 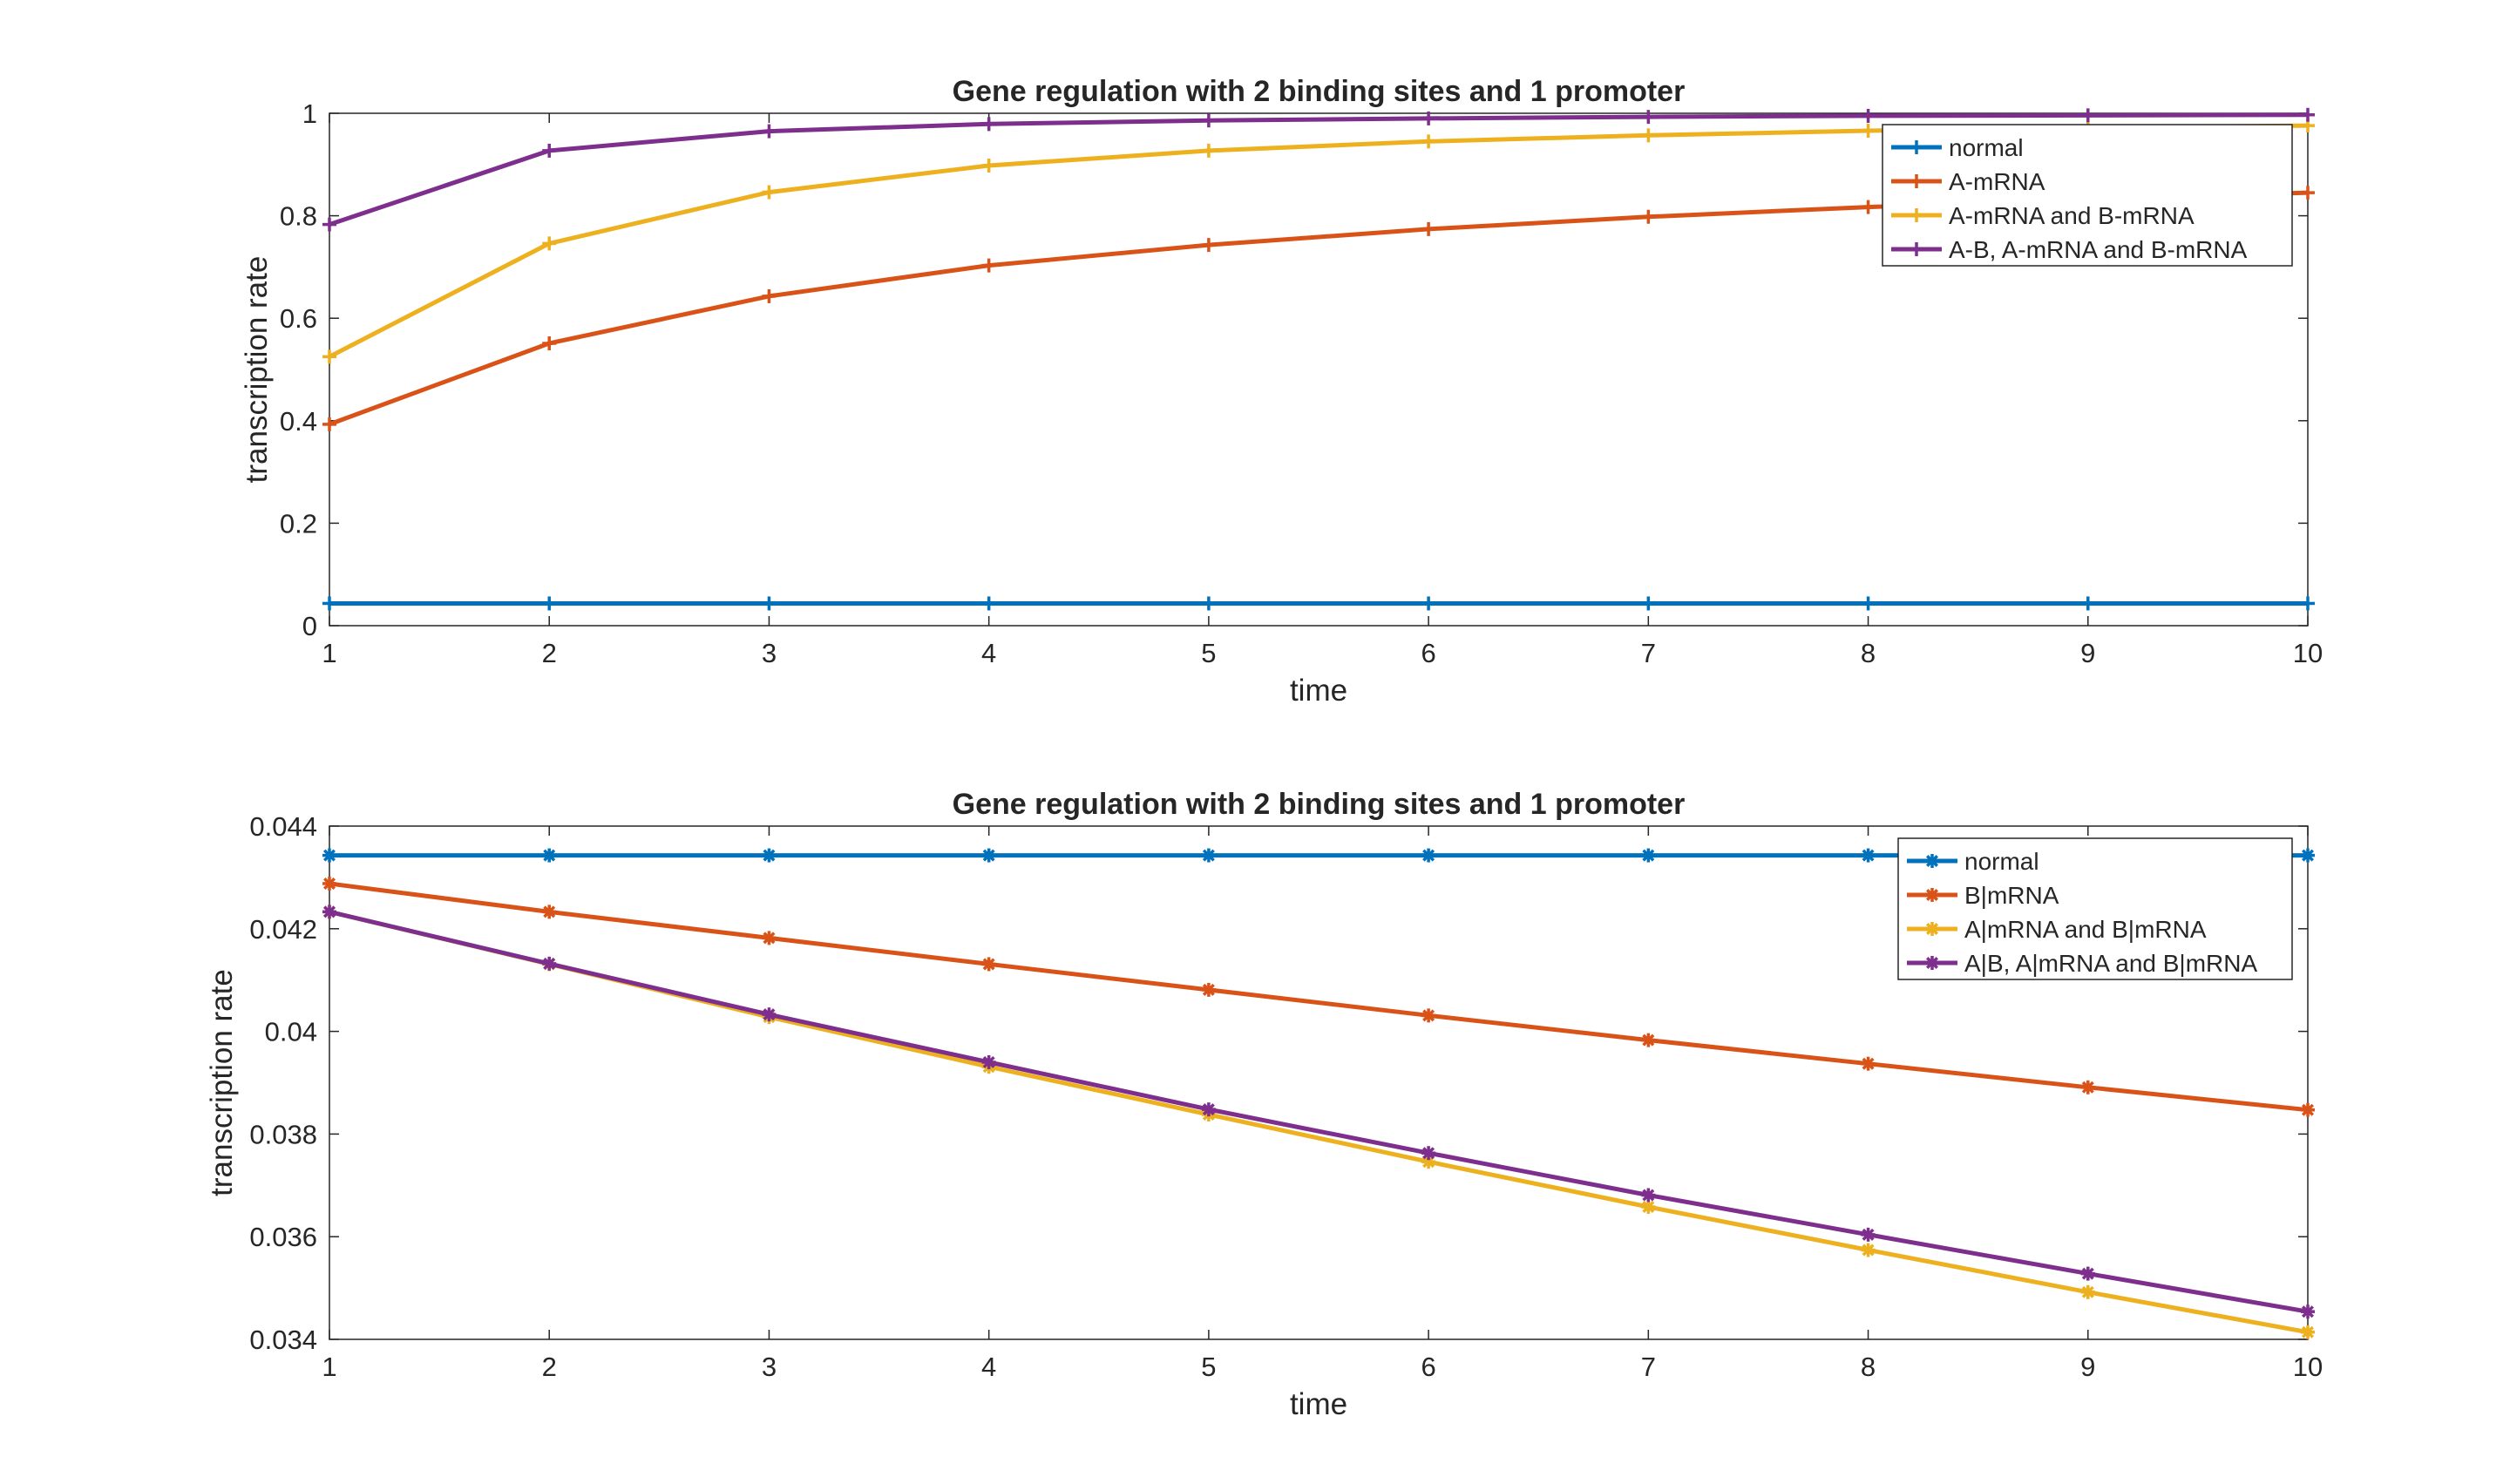 I want to click on legend-item: A-mRNA, so click(x=1968, y=181).